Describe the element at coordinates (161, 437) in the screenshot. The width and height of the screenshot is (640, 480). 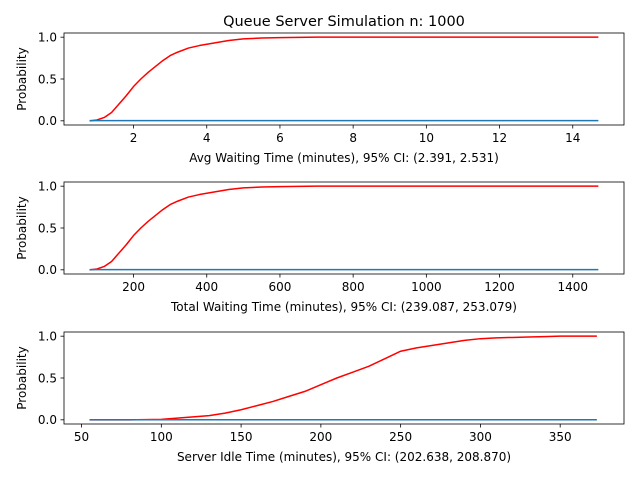
I see `x-tick-label: 100` at that location.